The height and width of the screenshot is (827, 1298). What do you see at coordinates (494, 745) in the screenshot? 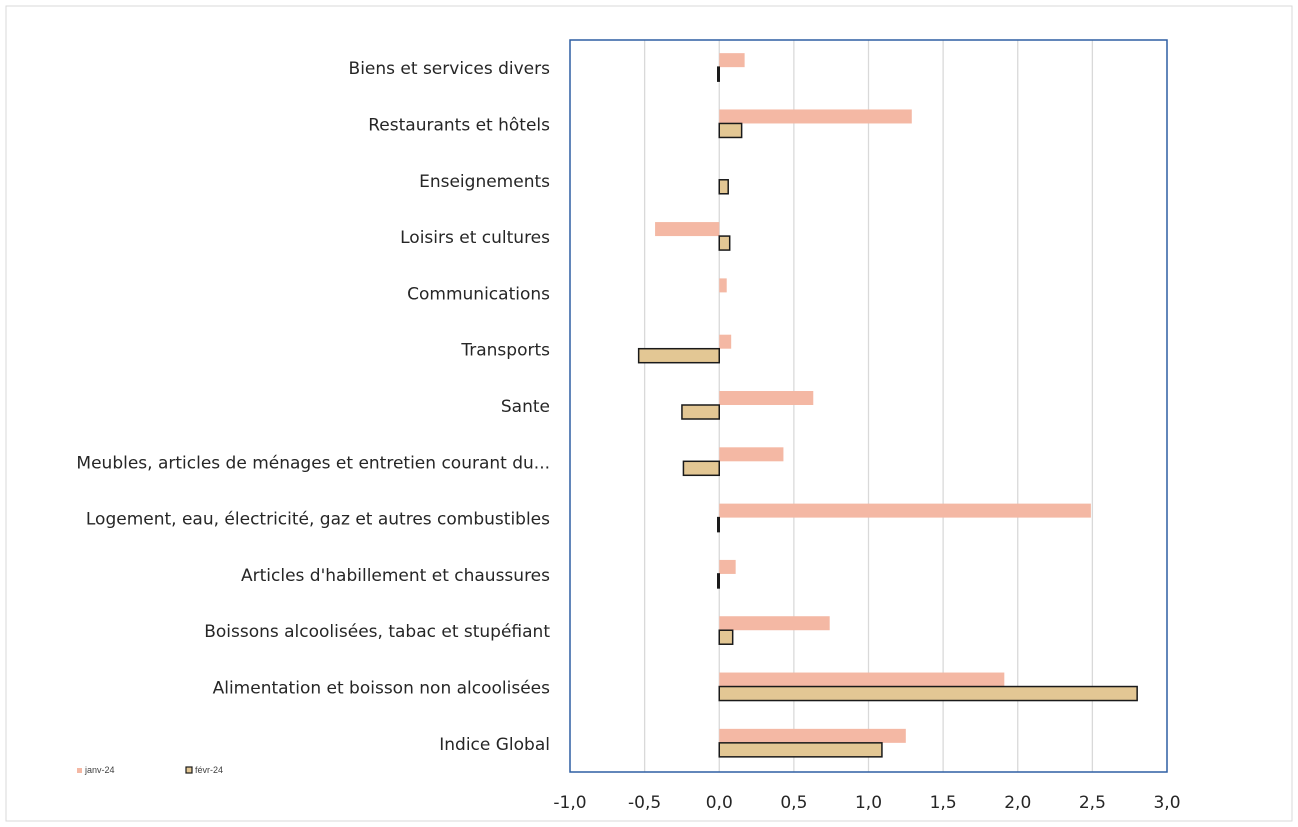
I see `category-label: Indice Global` at bounding box center [494, 745].